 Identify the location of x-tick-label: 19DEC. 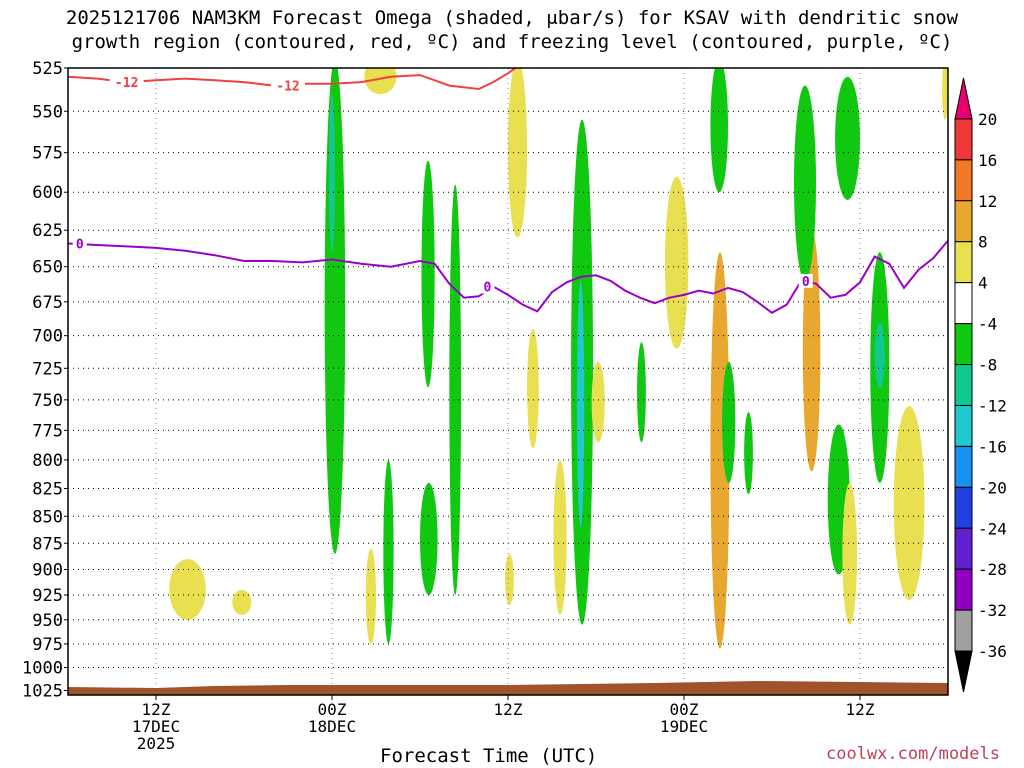
(684, 726).